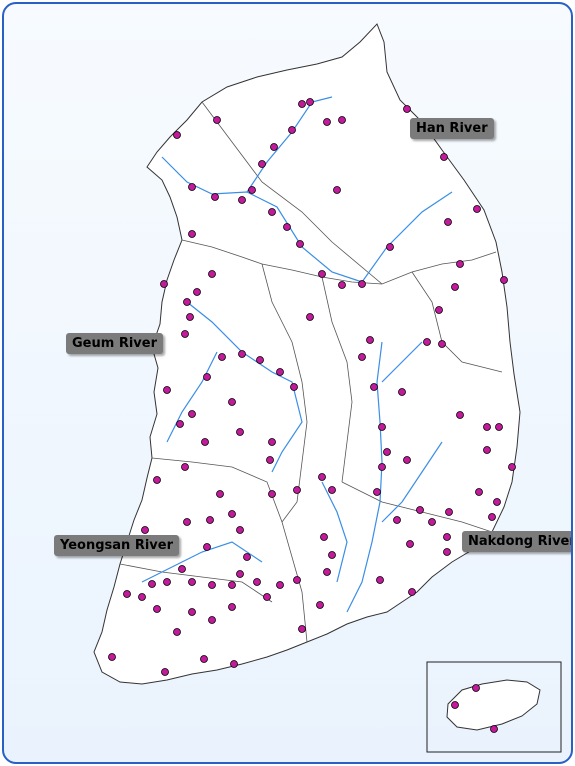 Image resolution: width=575 pixels, height=766 pixels. What do you see at coordinates (452, 128) in the screenshot?
I see `han-river-label: Han River` at bounding box center [452, 128].